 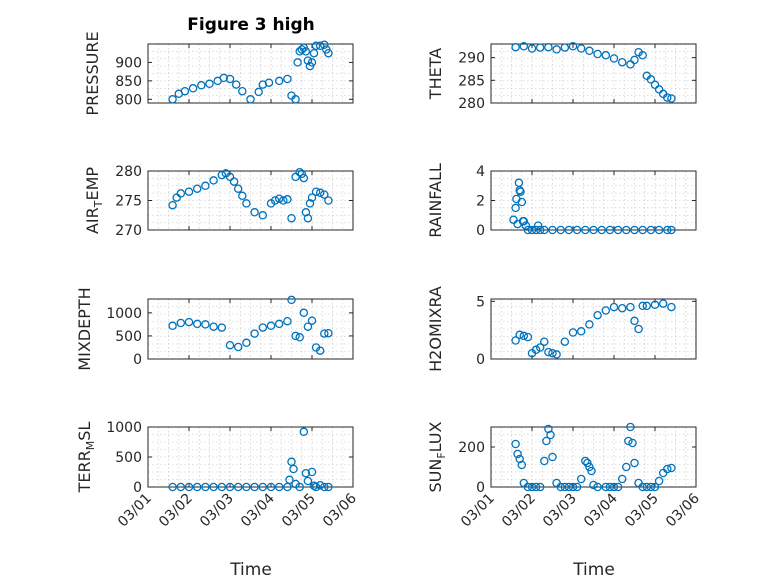 I want to click on plot-area, so click(x=593, y=329).